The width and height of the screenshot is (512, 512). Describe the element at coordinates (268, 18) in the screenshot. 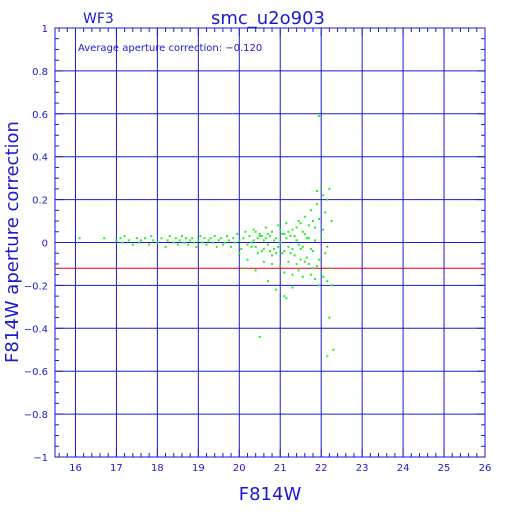

I see `chart-title: smc_u2o903` at that location.